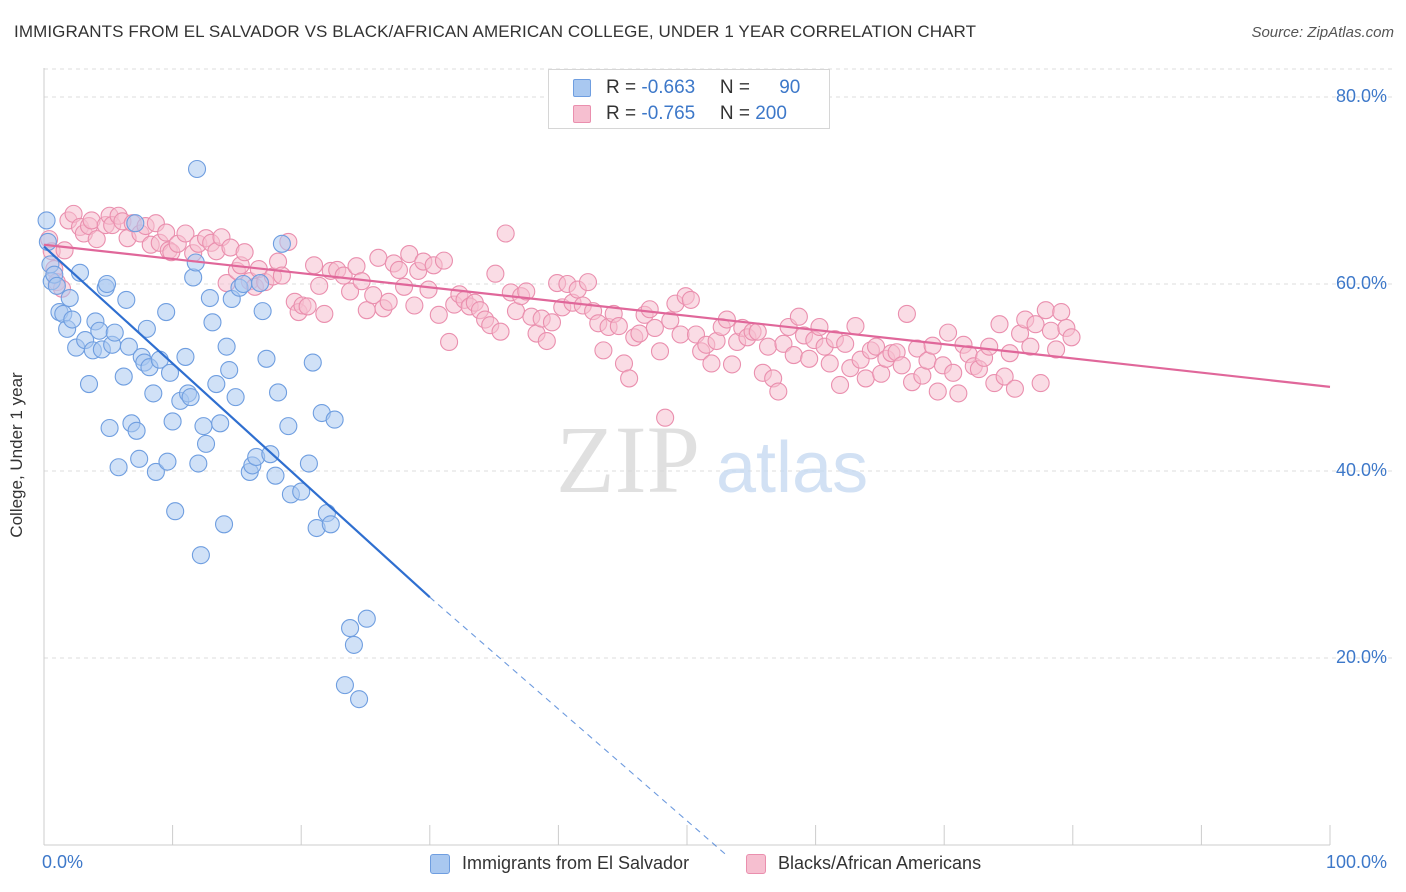  Describe the element at coordinates (1362, 657) in the screenshot. I see `y-tick-label-20: 20.0%` at that location.